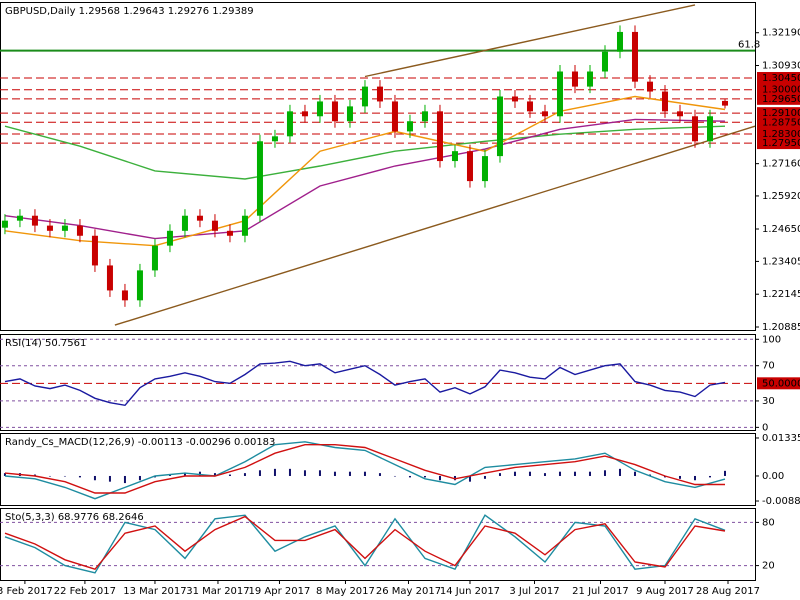 This screenshot has width=800, height=600. What do you see at coordinates (781, 164) in the screenshot?
I see `y-tick-label: 1.27160` at bounding box center [781, 164].